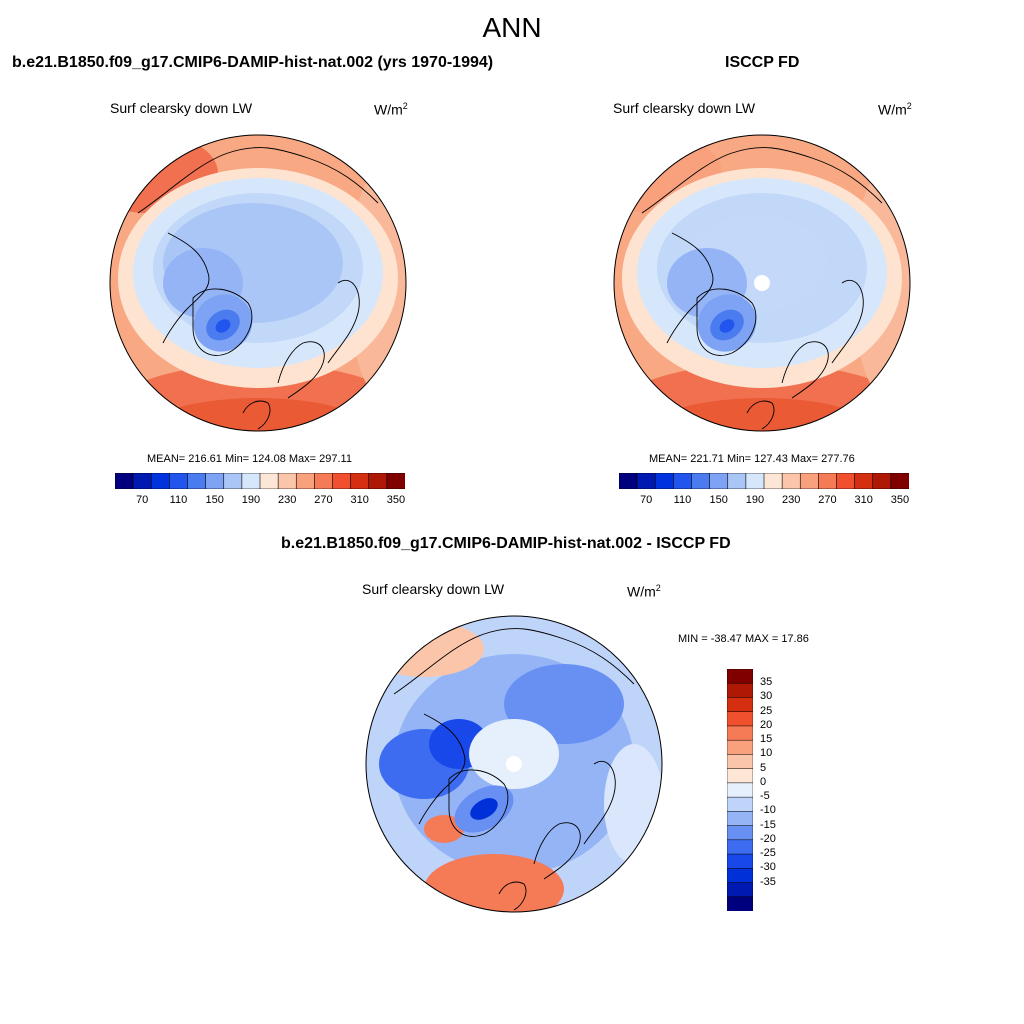 The image size is (1024, 1024). What do you see at coordinates (762, 62) in the screenshot?
I see `panel2-case-title: ISCCP FD` at bounding box center [762, 62].